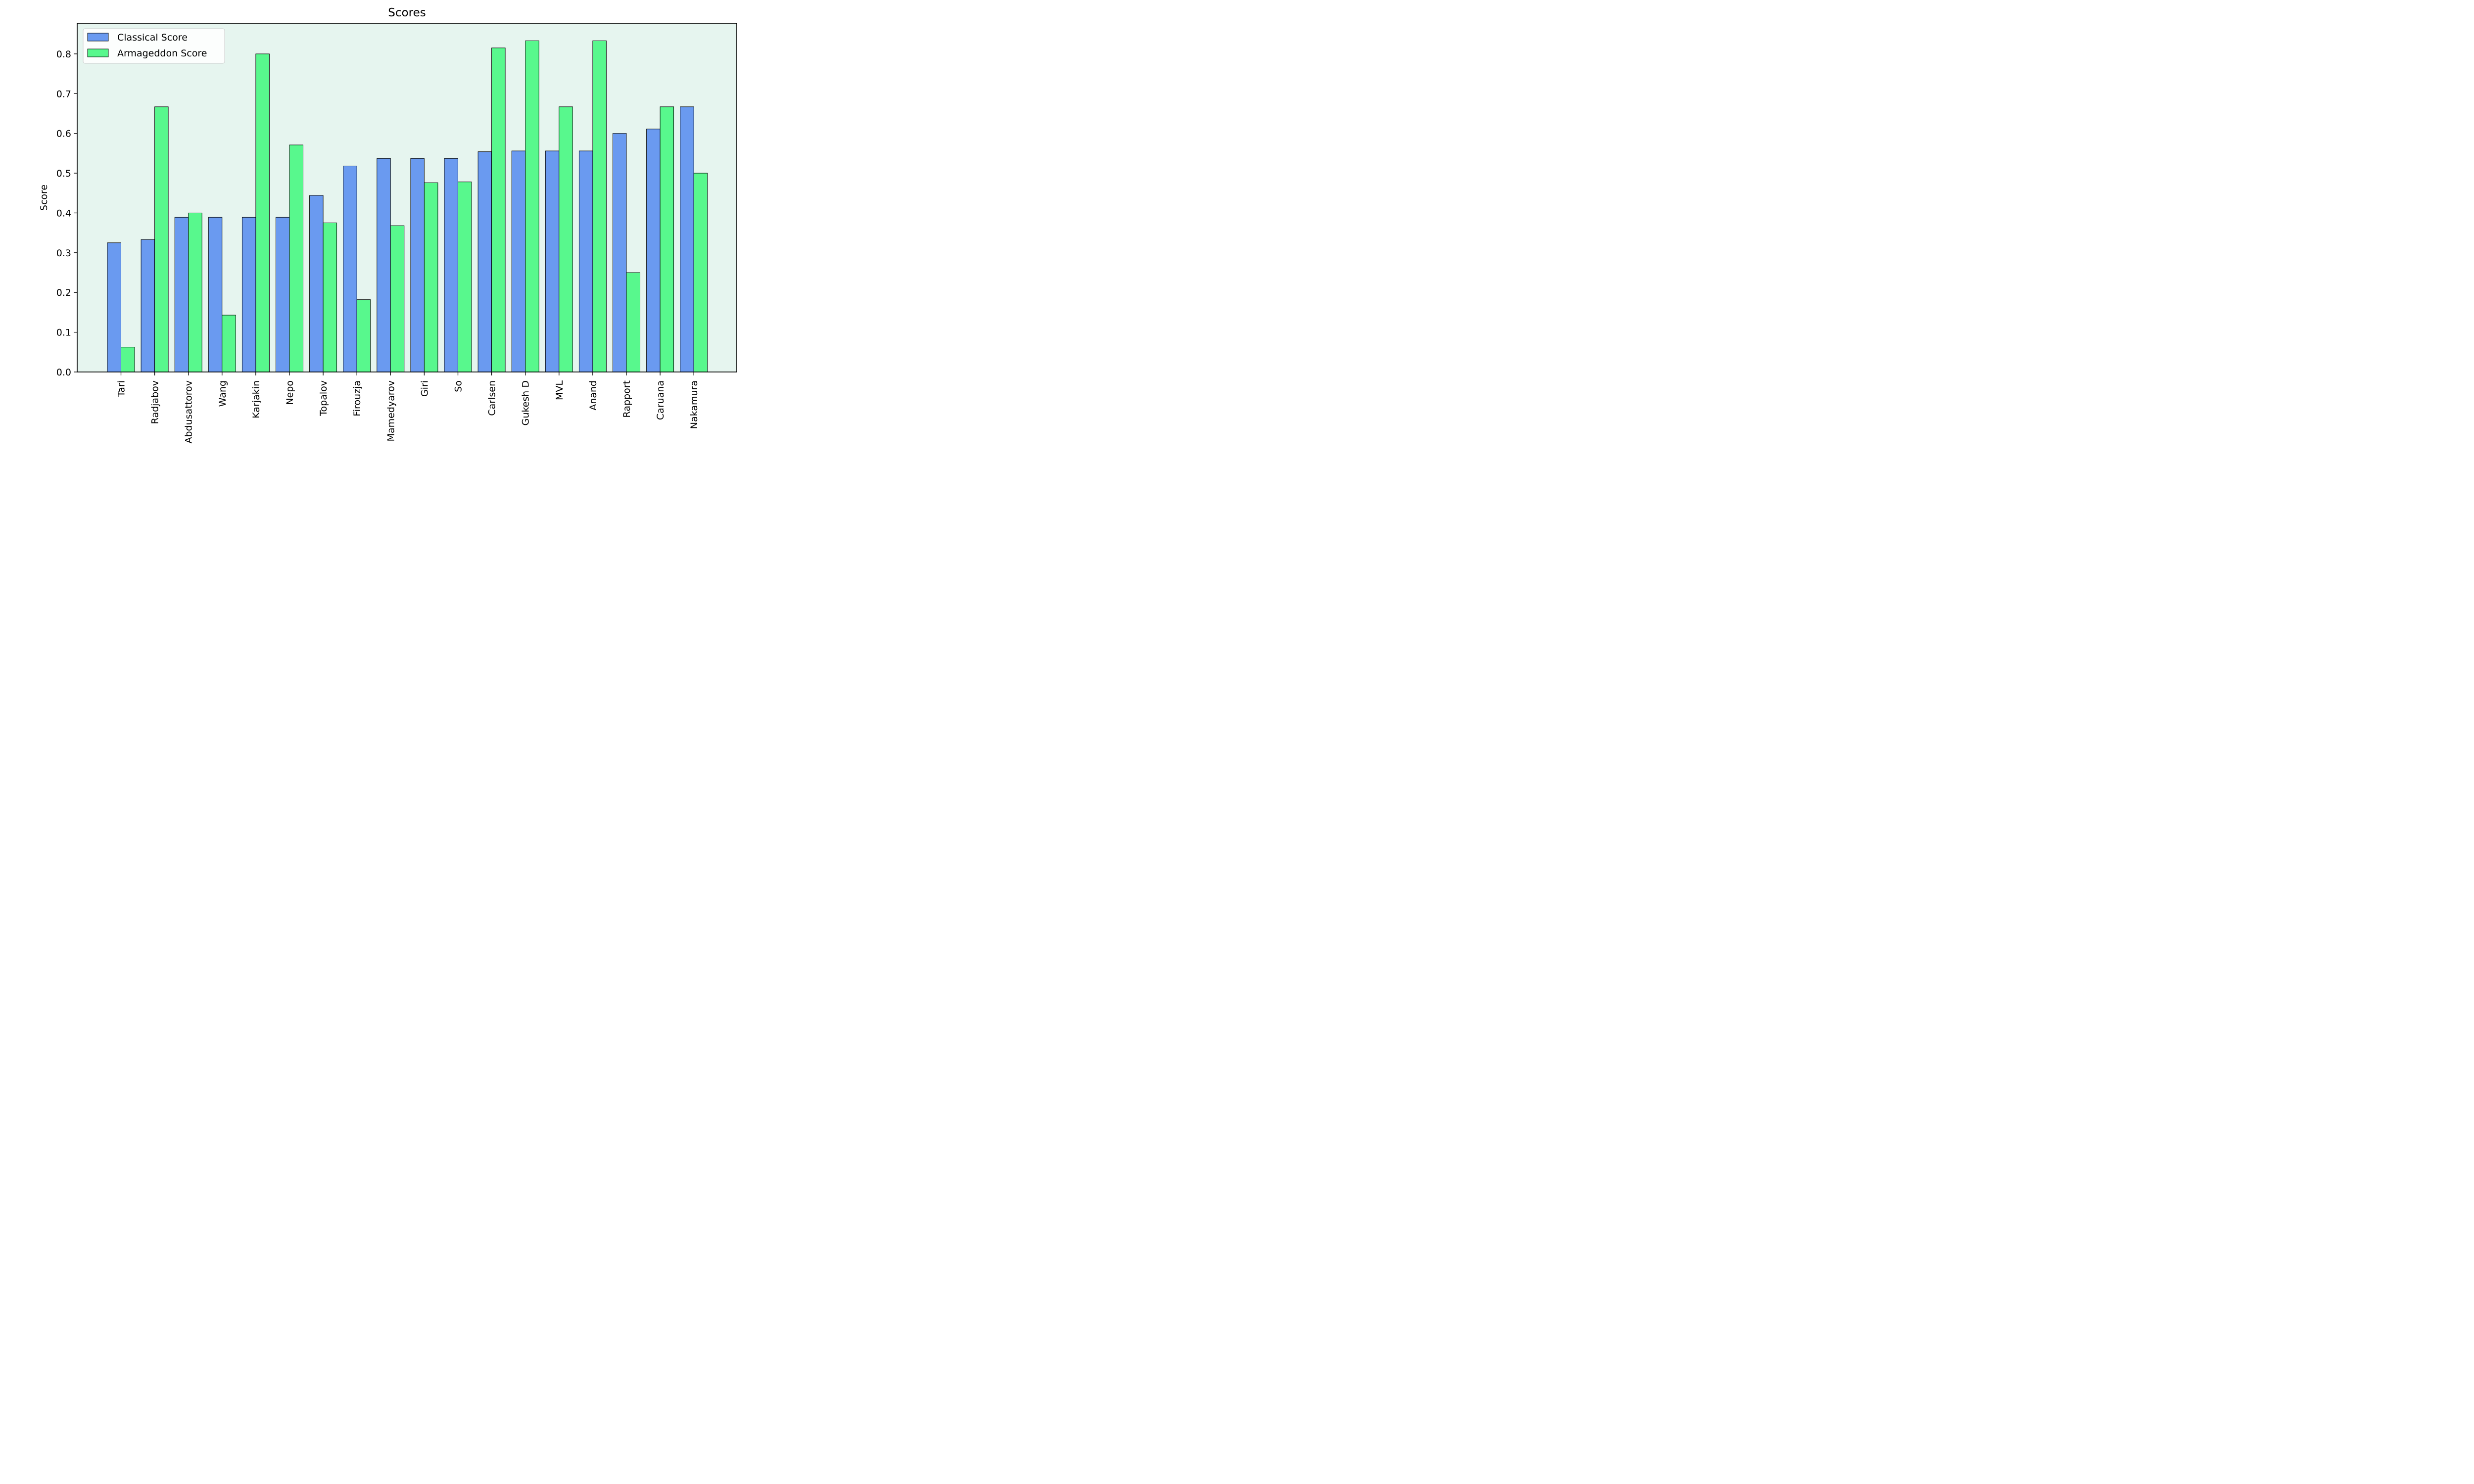 This screenshot has width=2474, height=1484. I want to click on legend-label: Classical Score, so click(152, 37).